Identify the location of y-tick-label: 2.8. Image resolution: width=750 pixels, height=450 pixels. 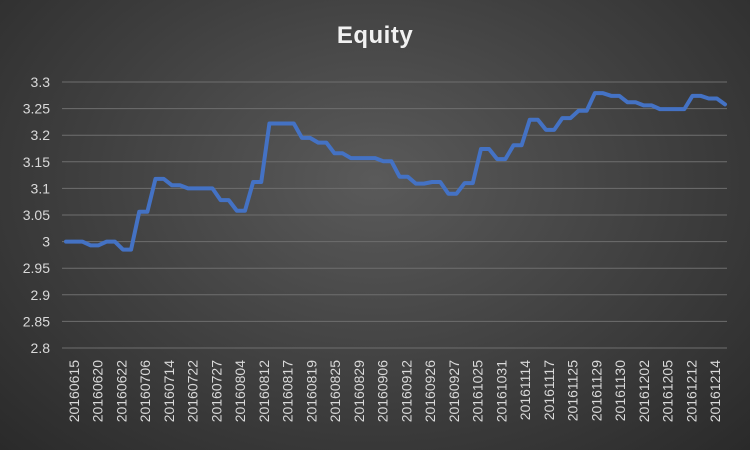
(41, 348).